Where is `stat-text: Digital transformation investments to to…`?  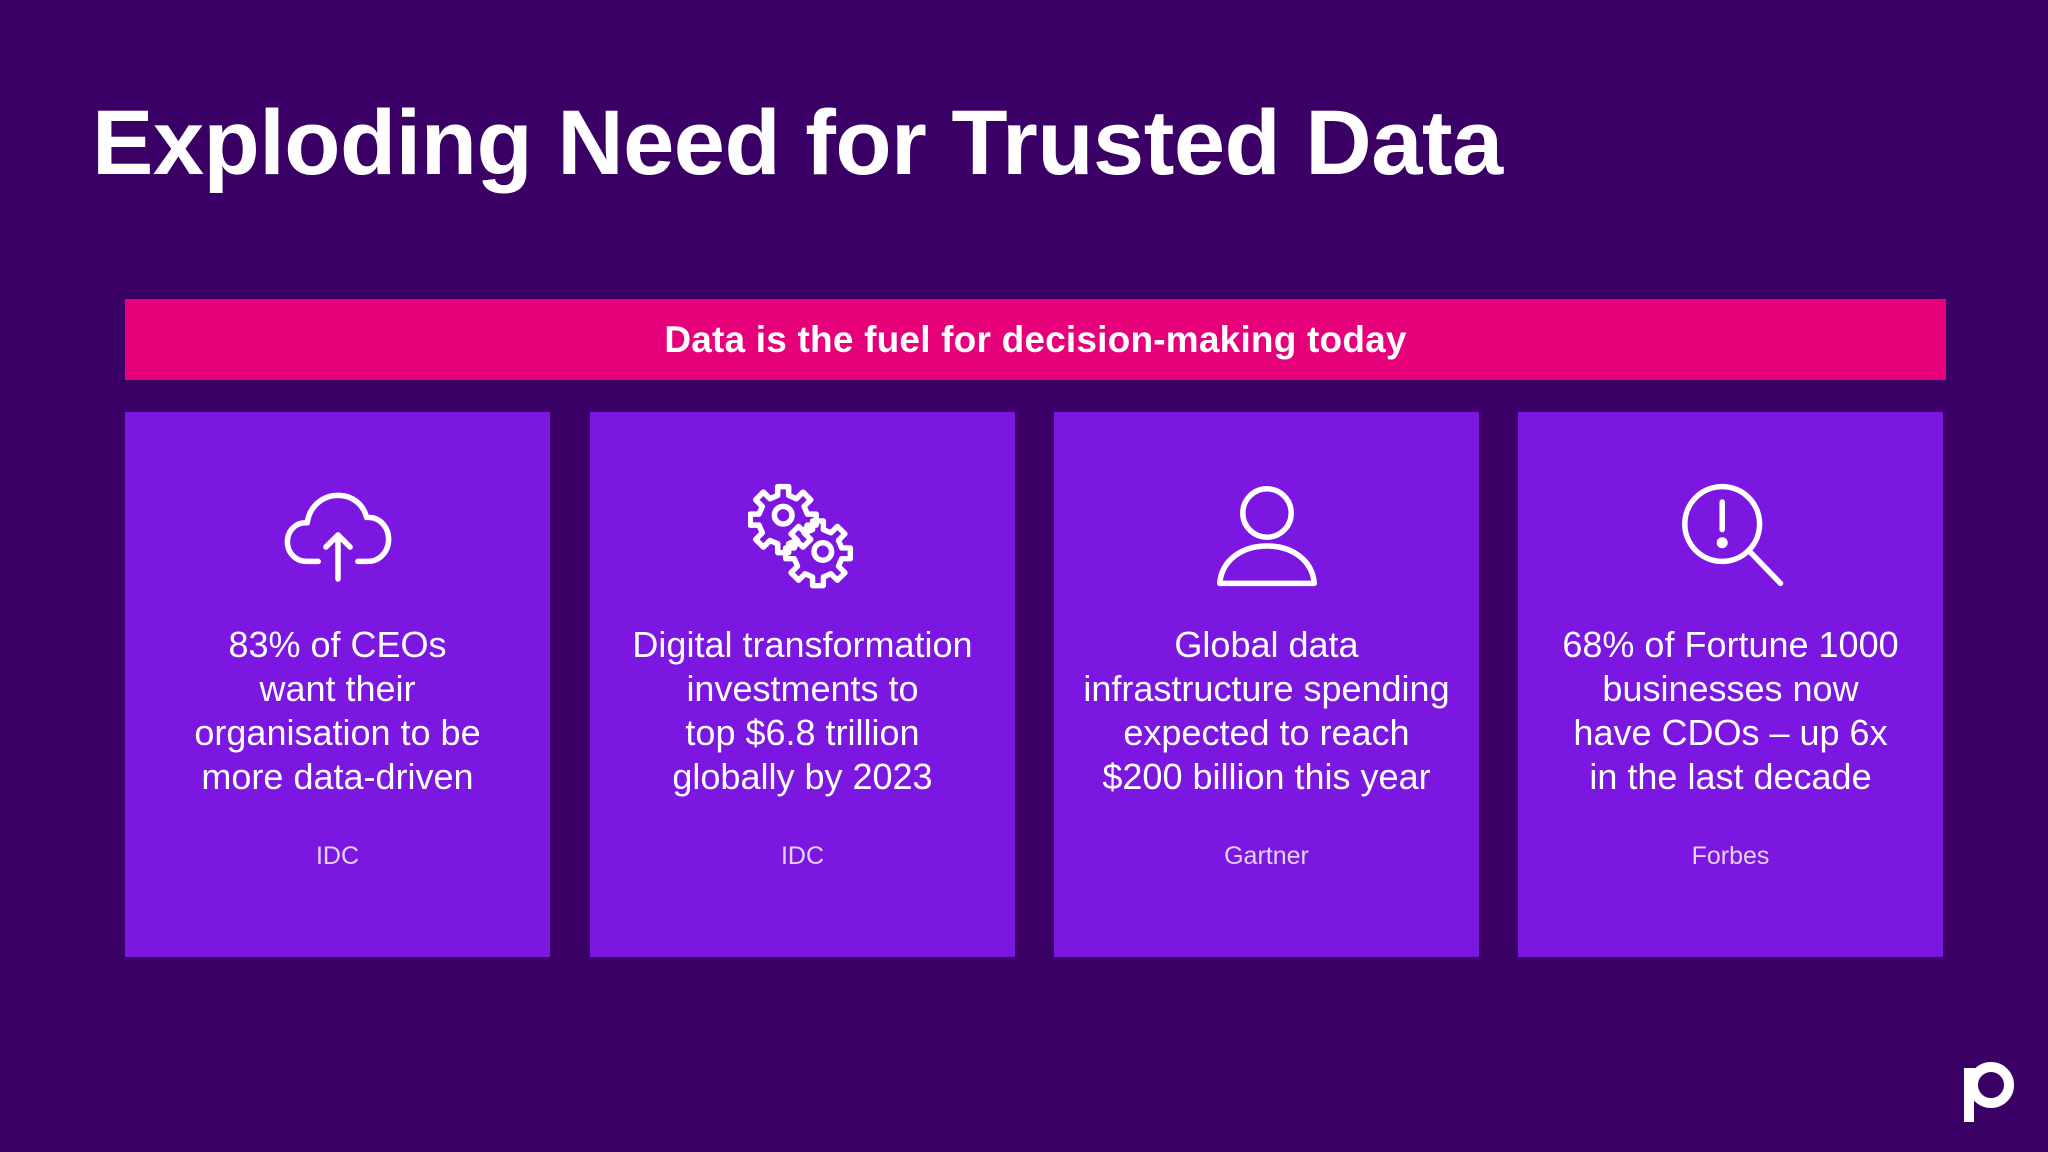 stat-text: Digital transformation investments to to… is located at coordinates (802, 710).